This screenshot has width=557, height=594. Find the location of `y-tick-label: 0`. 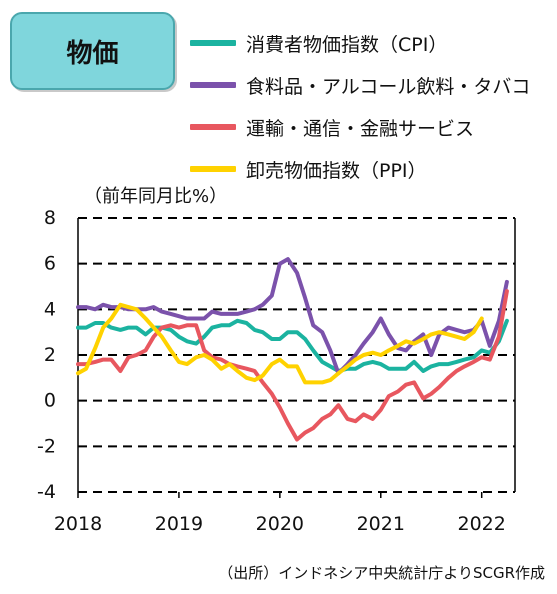

y-tick-label: 0 is located at coordinates (50, 401).